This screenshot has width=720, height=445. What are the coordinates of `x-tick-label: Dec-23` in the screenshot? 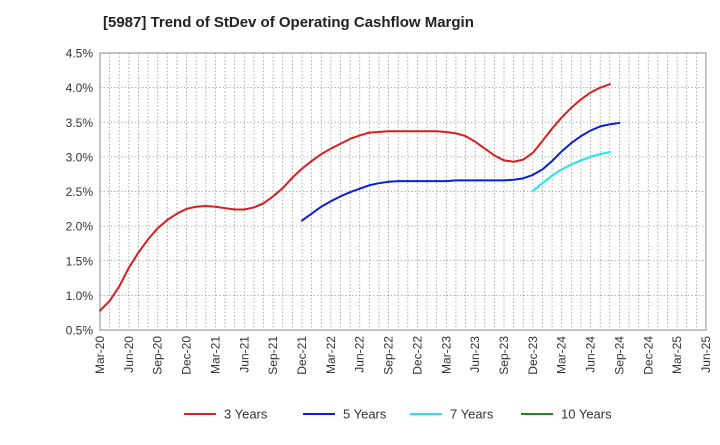 It's located at (533, 355).